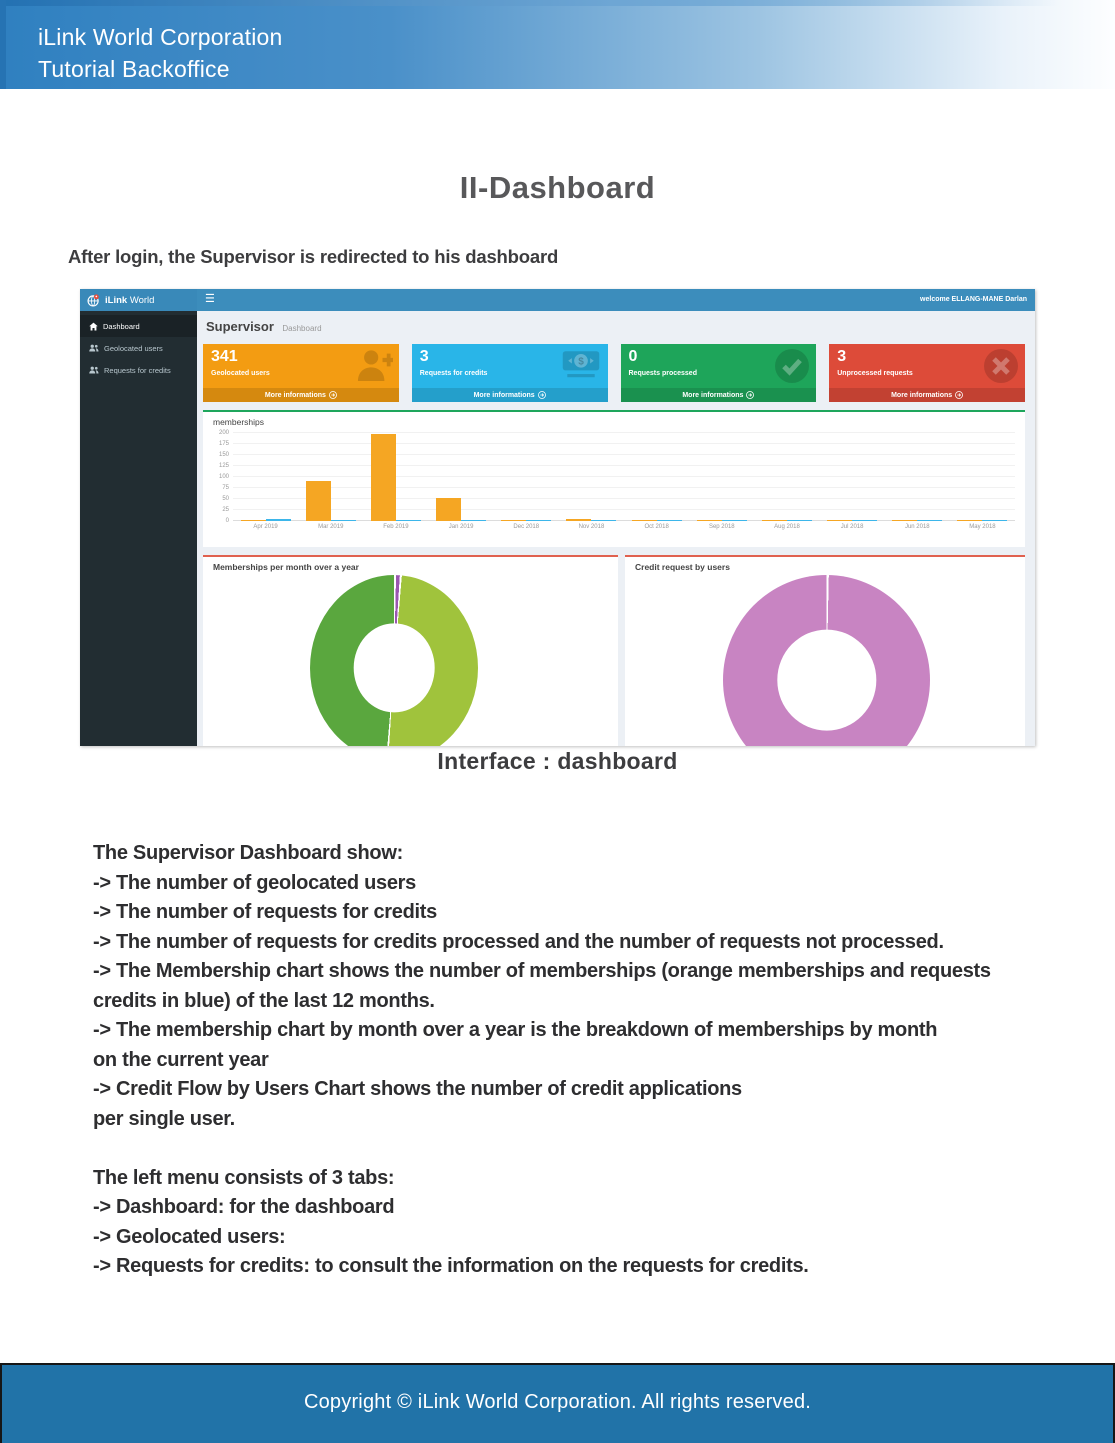  Describe the element at coordinates (792, 366) in the screenshot. I see `check-circle-icon` at that location.